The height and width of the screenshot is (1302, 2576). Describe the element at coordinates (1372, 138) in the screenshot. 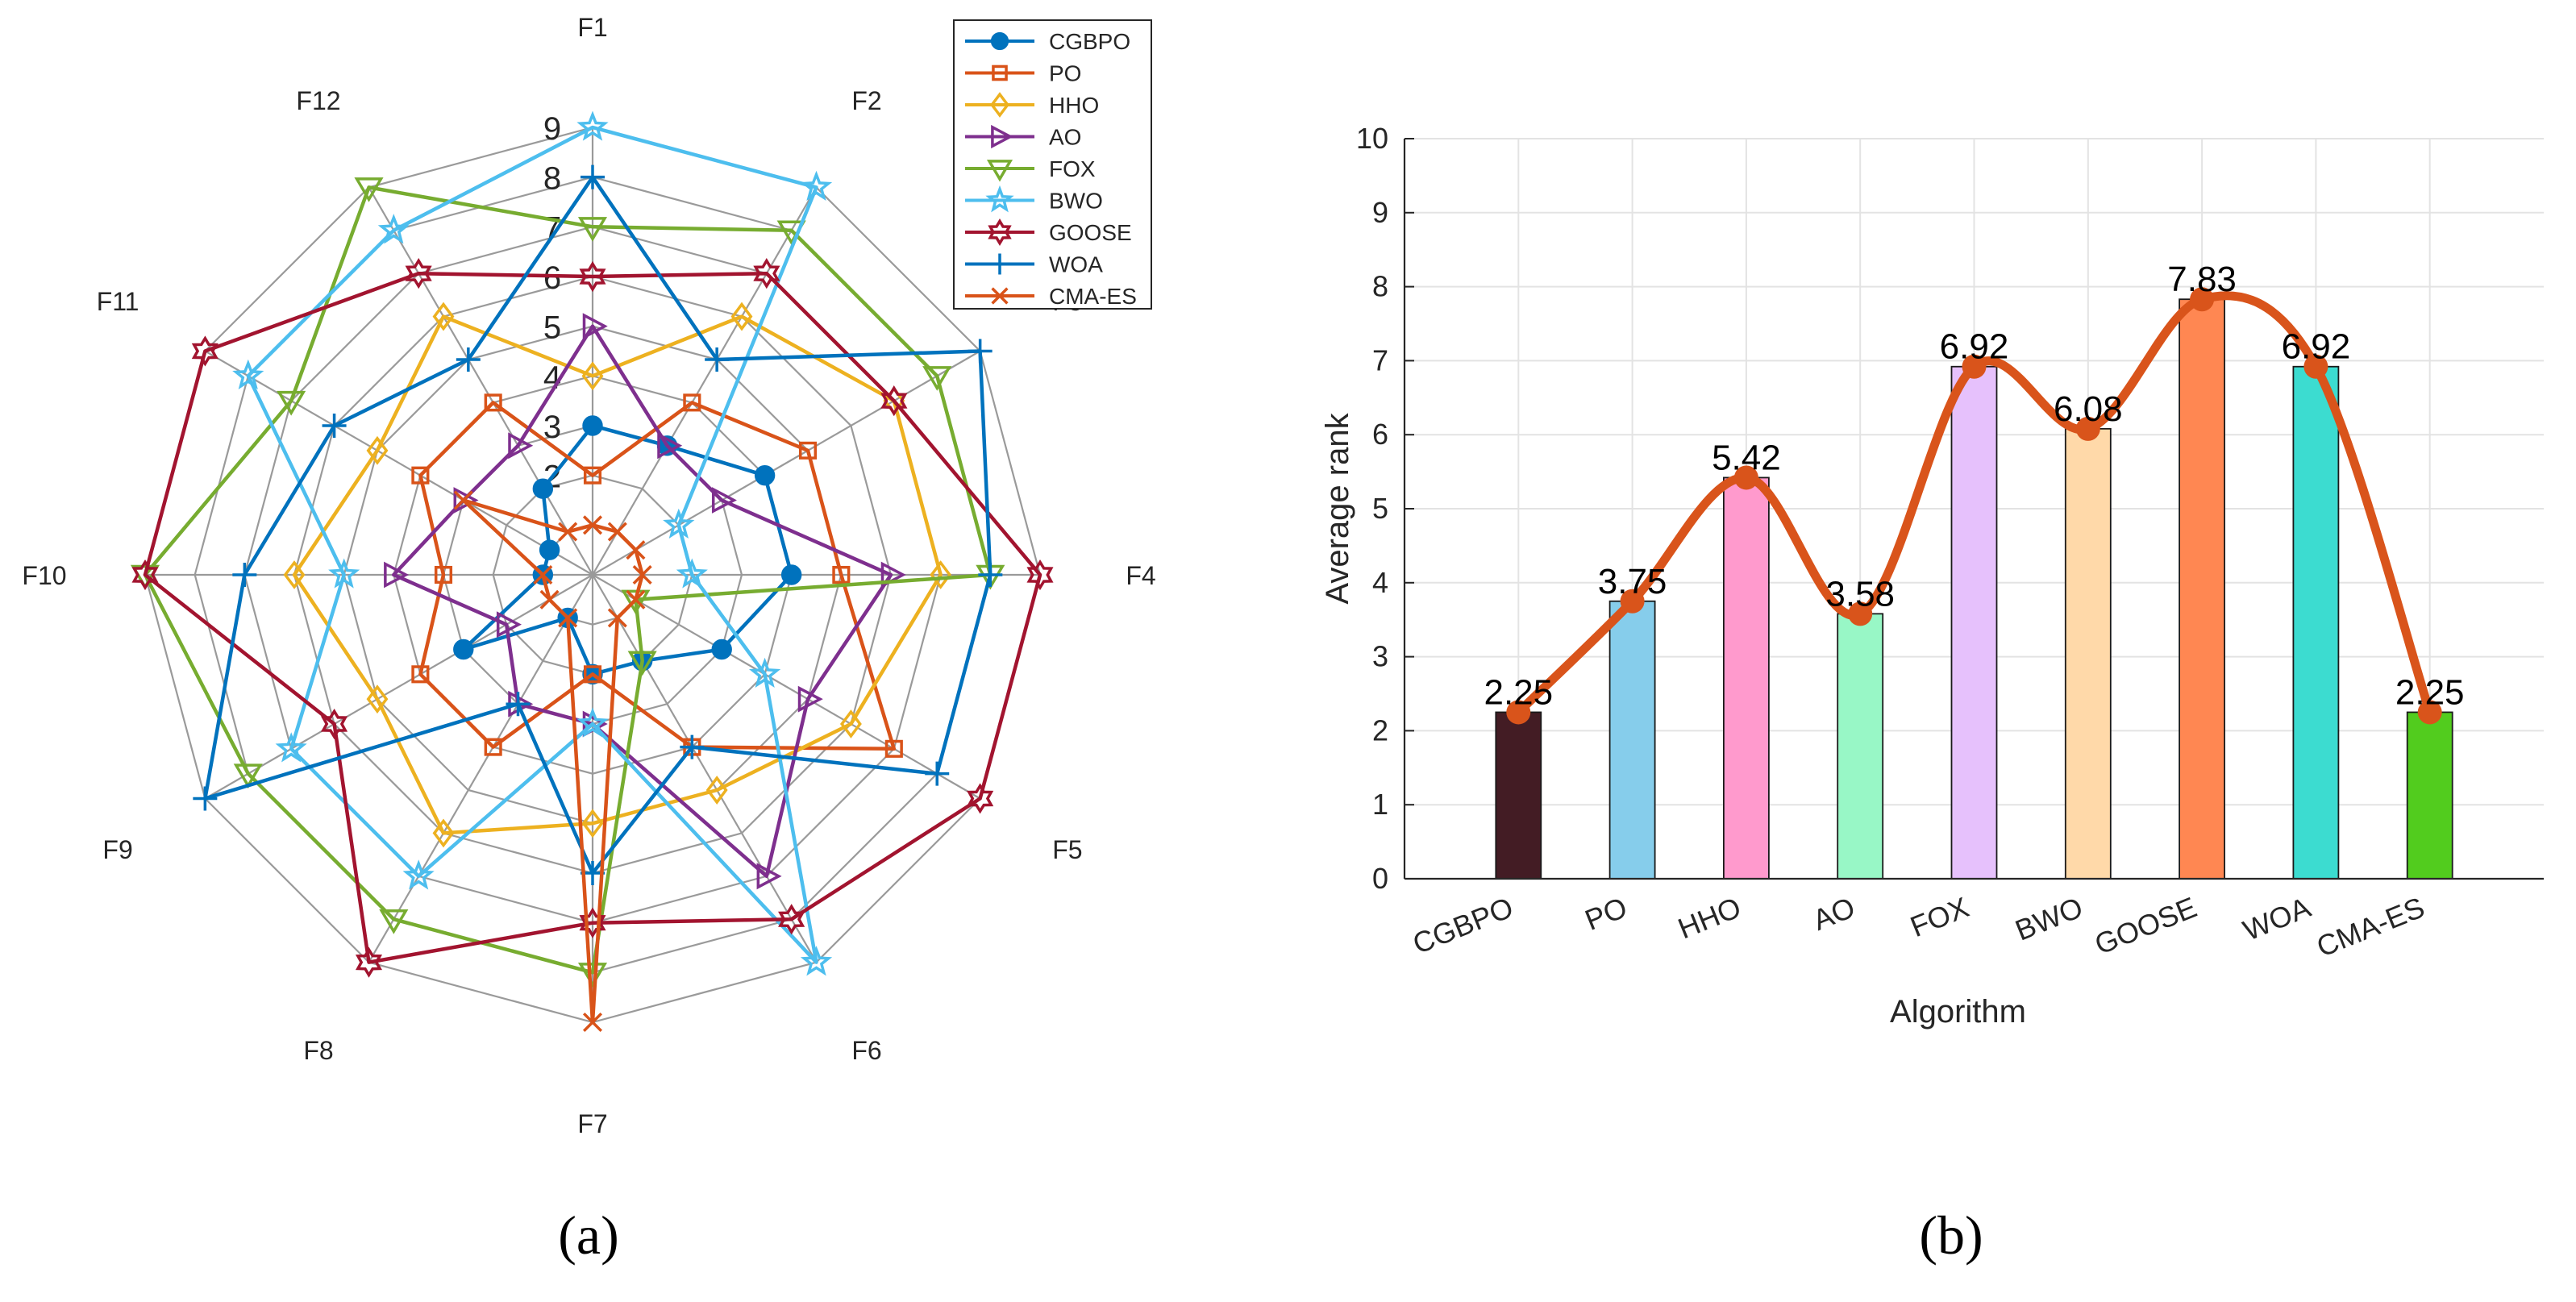

I see `y-tick-label: 10` at that location.